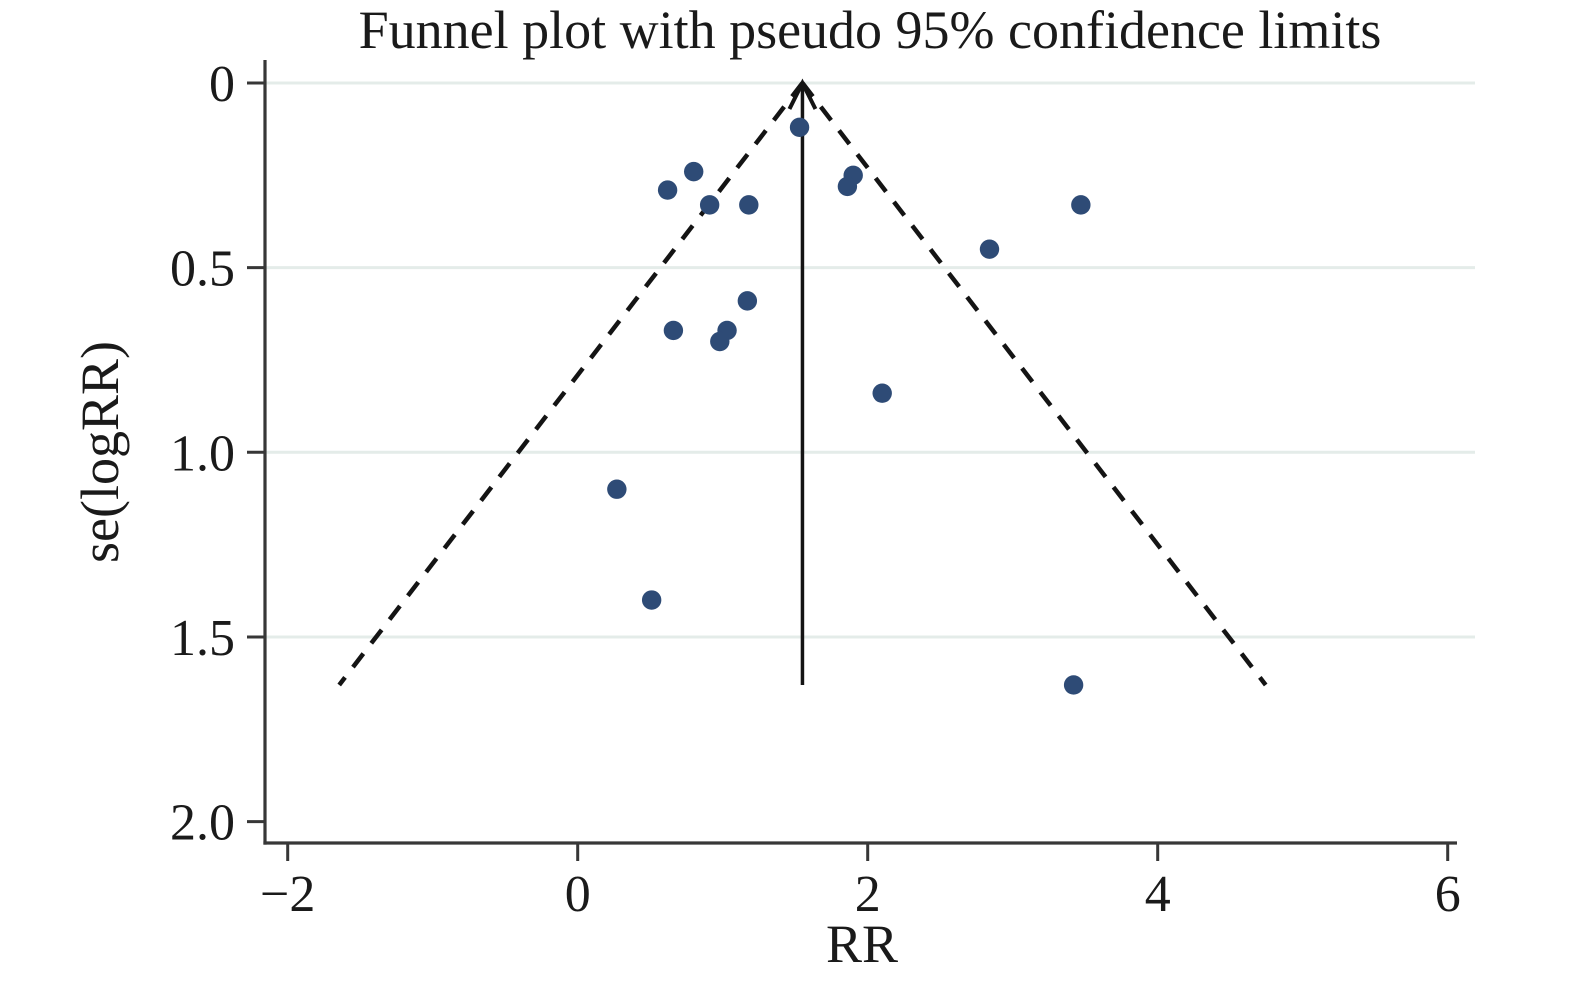 The image size is (1575, 992). I want to click on x-tick-label: 0, so click(578, 894).